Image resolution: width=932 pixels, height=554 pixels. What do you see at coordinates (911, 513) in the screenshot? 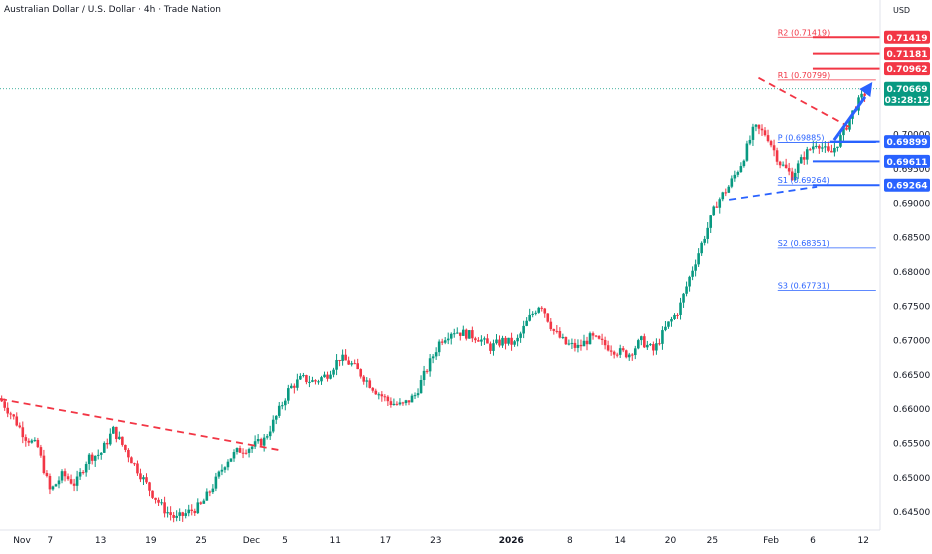
I see `price-tick: 0.64500` at bounding box center [911, 513].